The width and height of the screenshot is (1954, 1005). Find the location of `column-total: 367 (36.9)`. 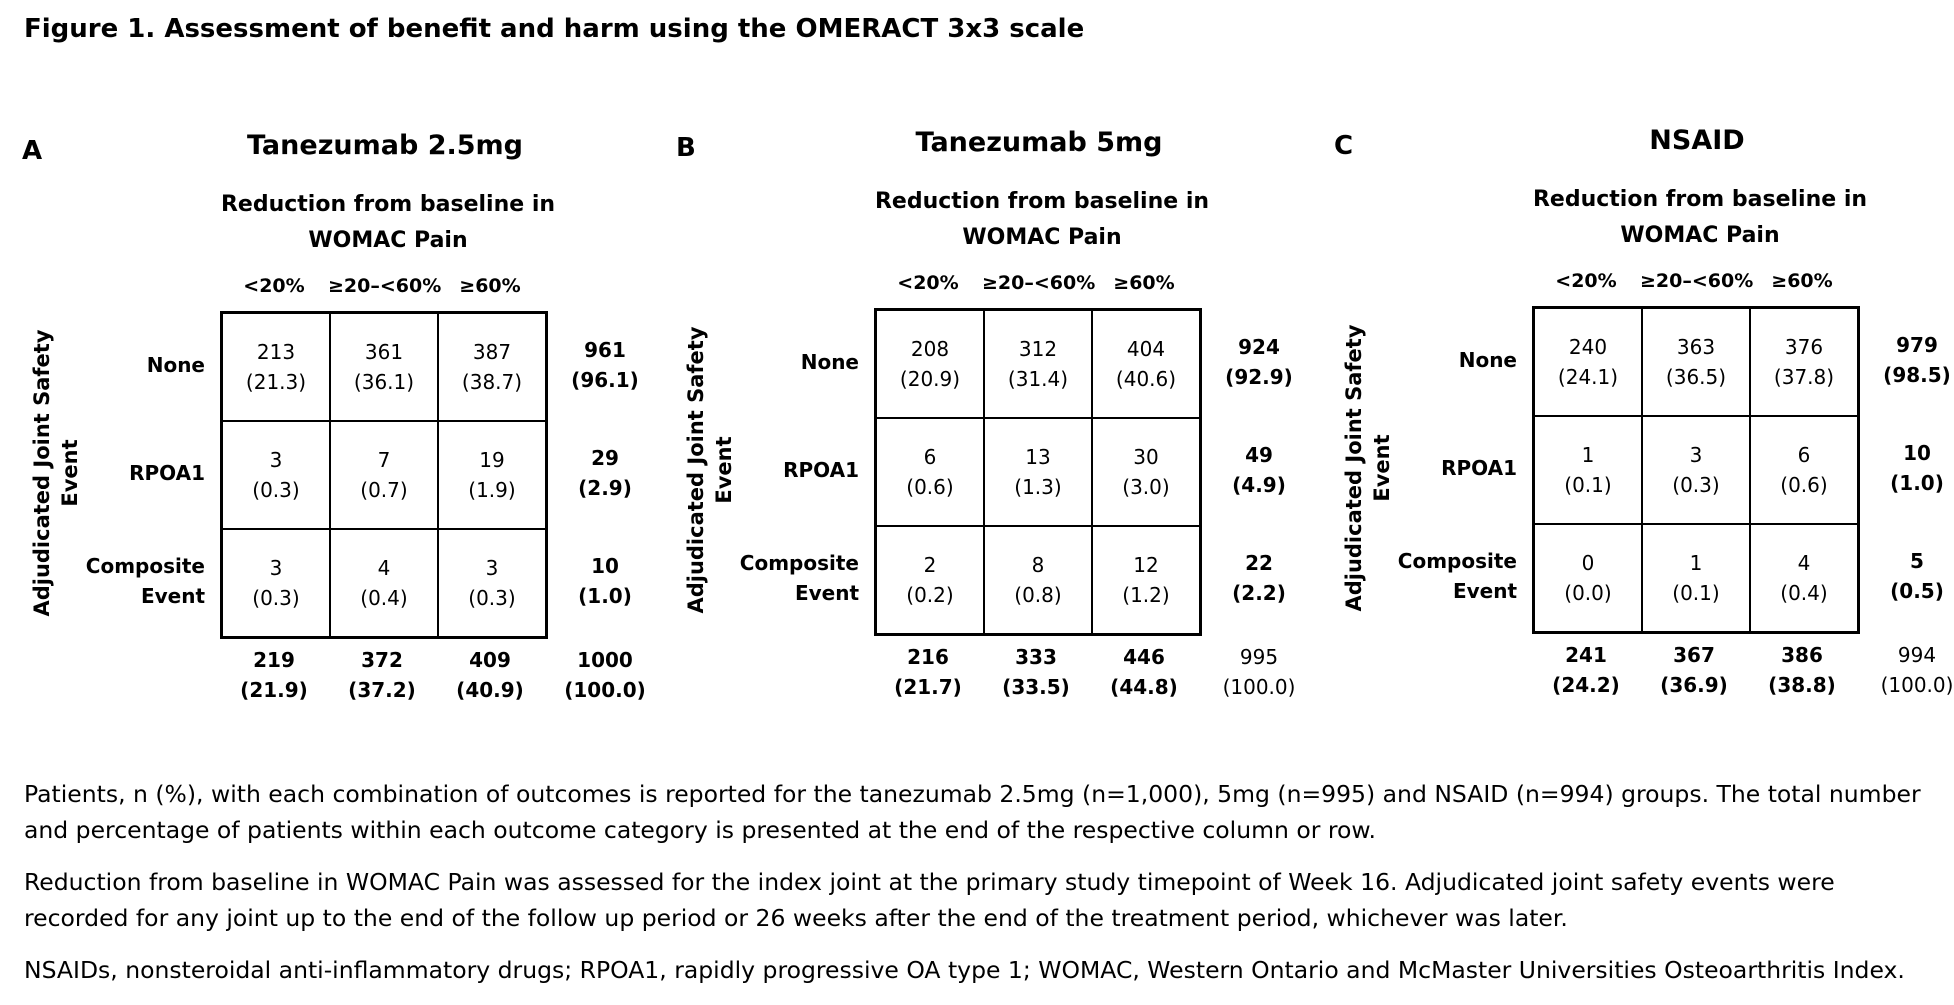

column-total: 367 (36.9) is located at coordinates (1694, 670).